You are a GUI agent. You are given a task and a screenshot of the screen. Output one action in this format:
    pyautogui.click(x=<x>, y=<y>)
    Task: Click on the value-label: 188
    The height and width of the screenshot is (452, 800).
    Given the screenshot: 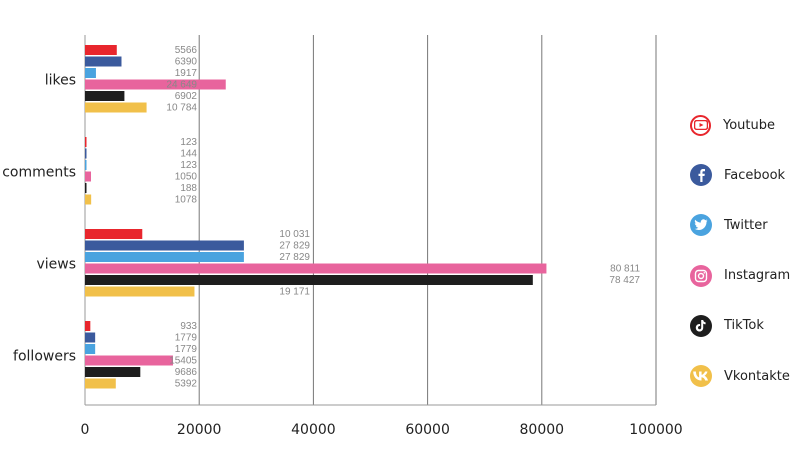 What is the action you would take?
    pyautogui.click(x=188, y=188)
    